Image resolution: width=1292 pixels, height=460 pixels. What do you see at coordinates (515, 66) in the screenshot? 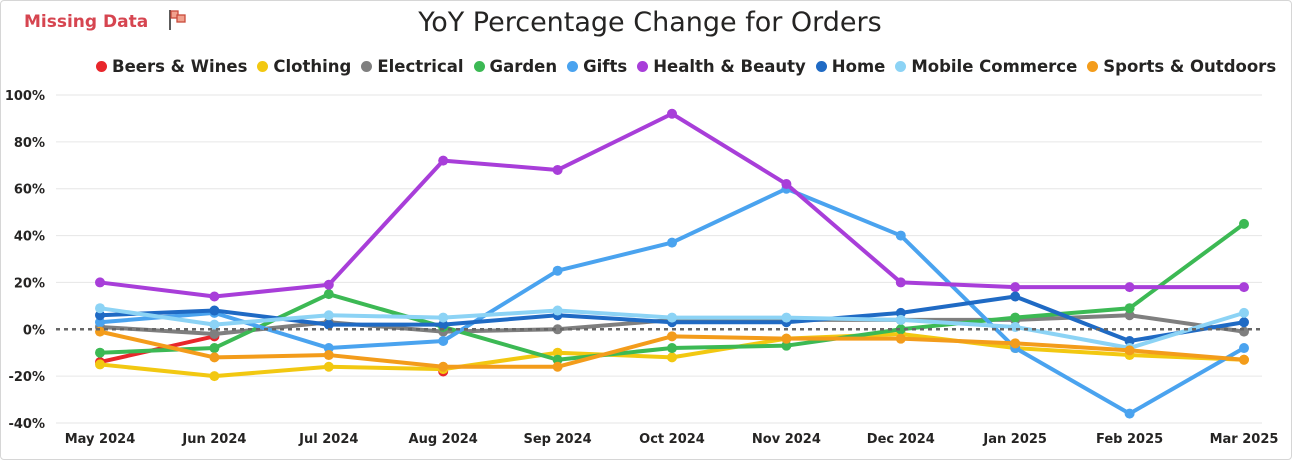
I see `legend-item-4: Garden` at bounding box center [515, 66].